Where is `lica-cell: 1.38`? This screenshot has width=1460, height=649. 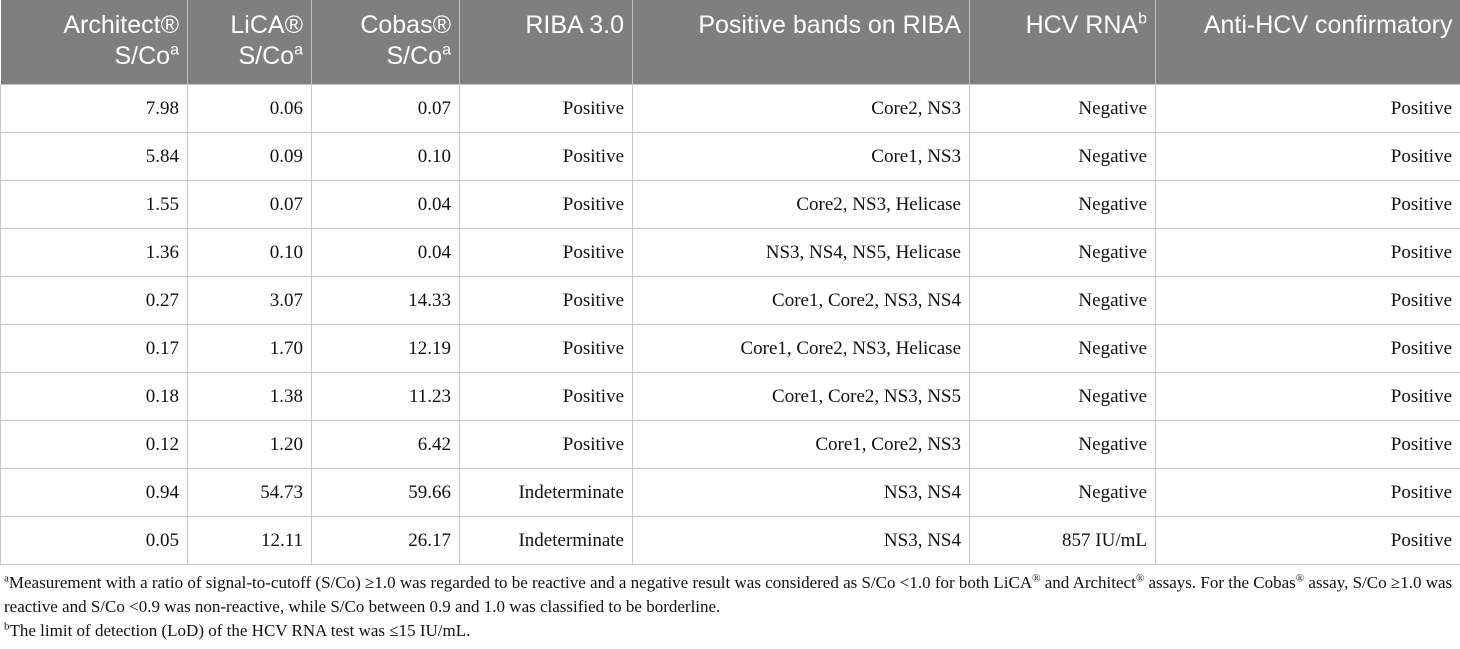
lica-cell: 1.38 is located at coordinates (249, 396).